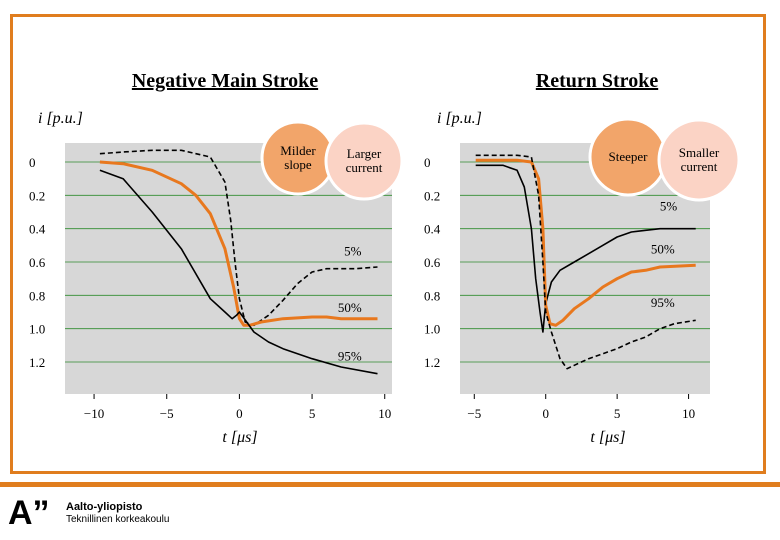 This screenshot has height=540, width=780. I want to click on callout-label: Larger current, so click(364, 160).